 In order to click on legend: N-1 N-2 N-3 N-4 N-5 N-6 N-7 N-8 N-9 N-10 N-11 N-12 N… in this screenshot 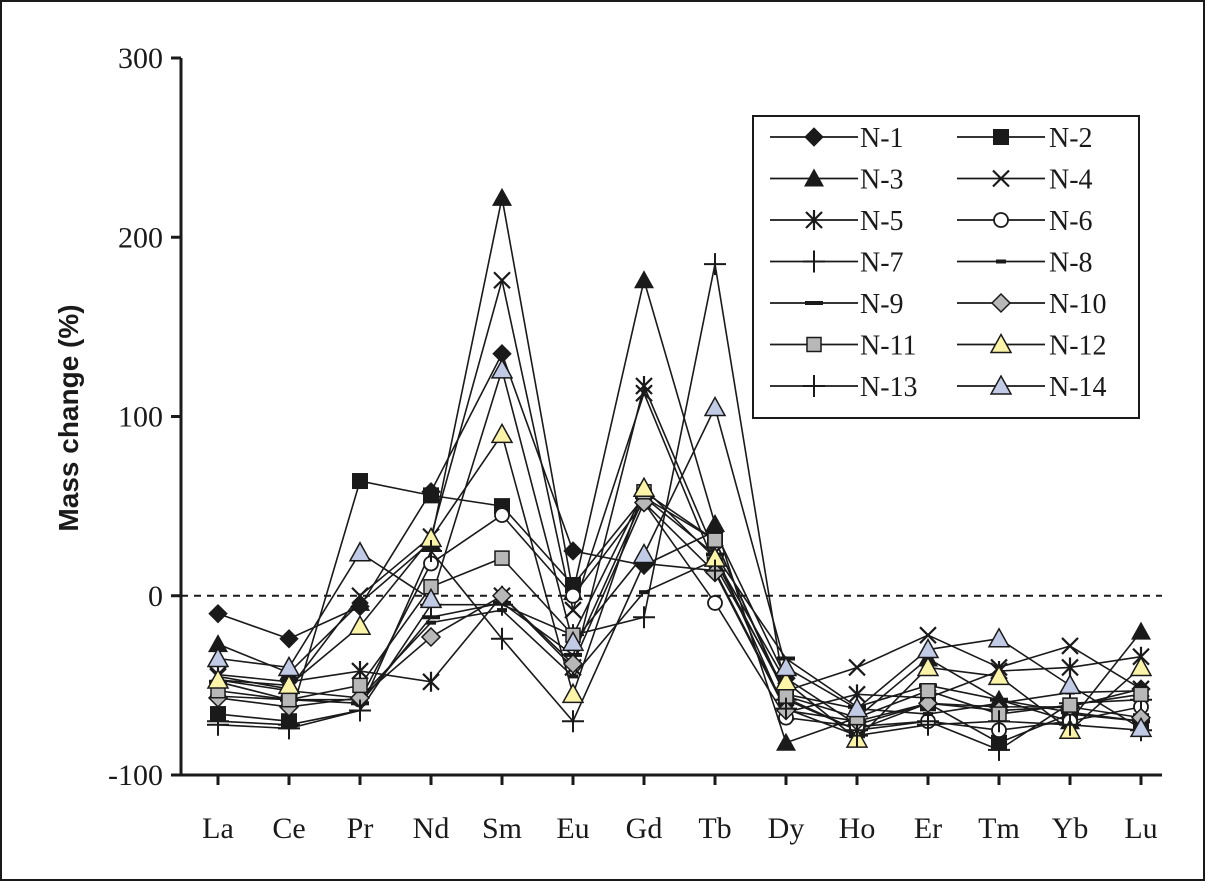, I will do `click(946, 267)`.